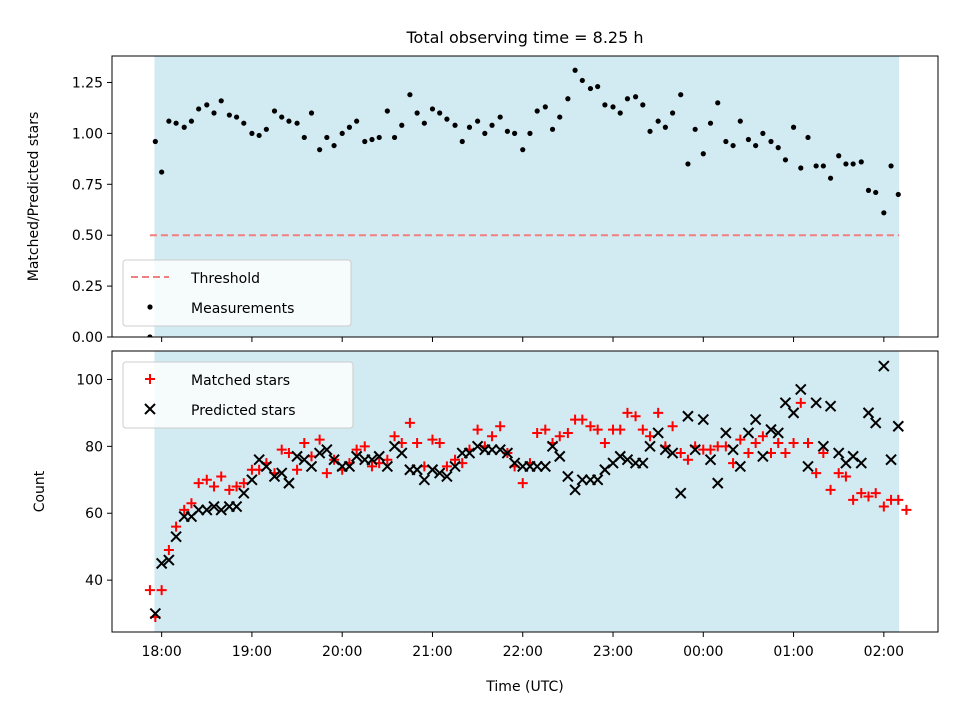  What do you see at coordinates (94, 581) in the screenshot?
I see `y-tick-label: 40` at bounding box center [94, 581].